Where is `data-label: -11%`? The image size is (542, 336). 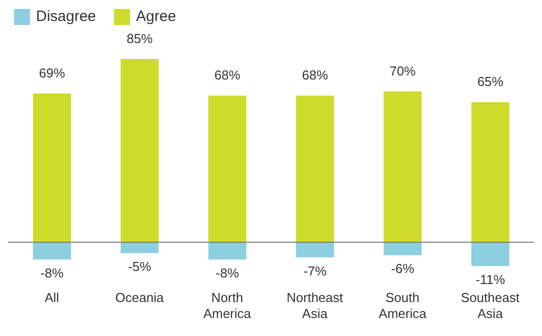 data-label: -11% is located at coordinates (491, 279).